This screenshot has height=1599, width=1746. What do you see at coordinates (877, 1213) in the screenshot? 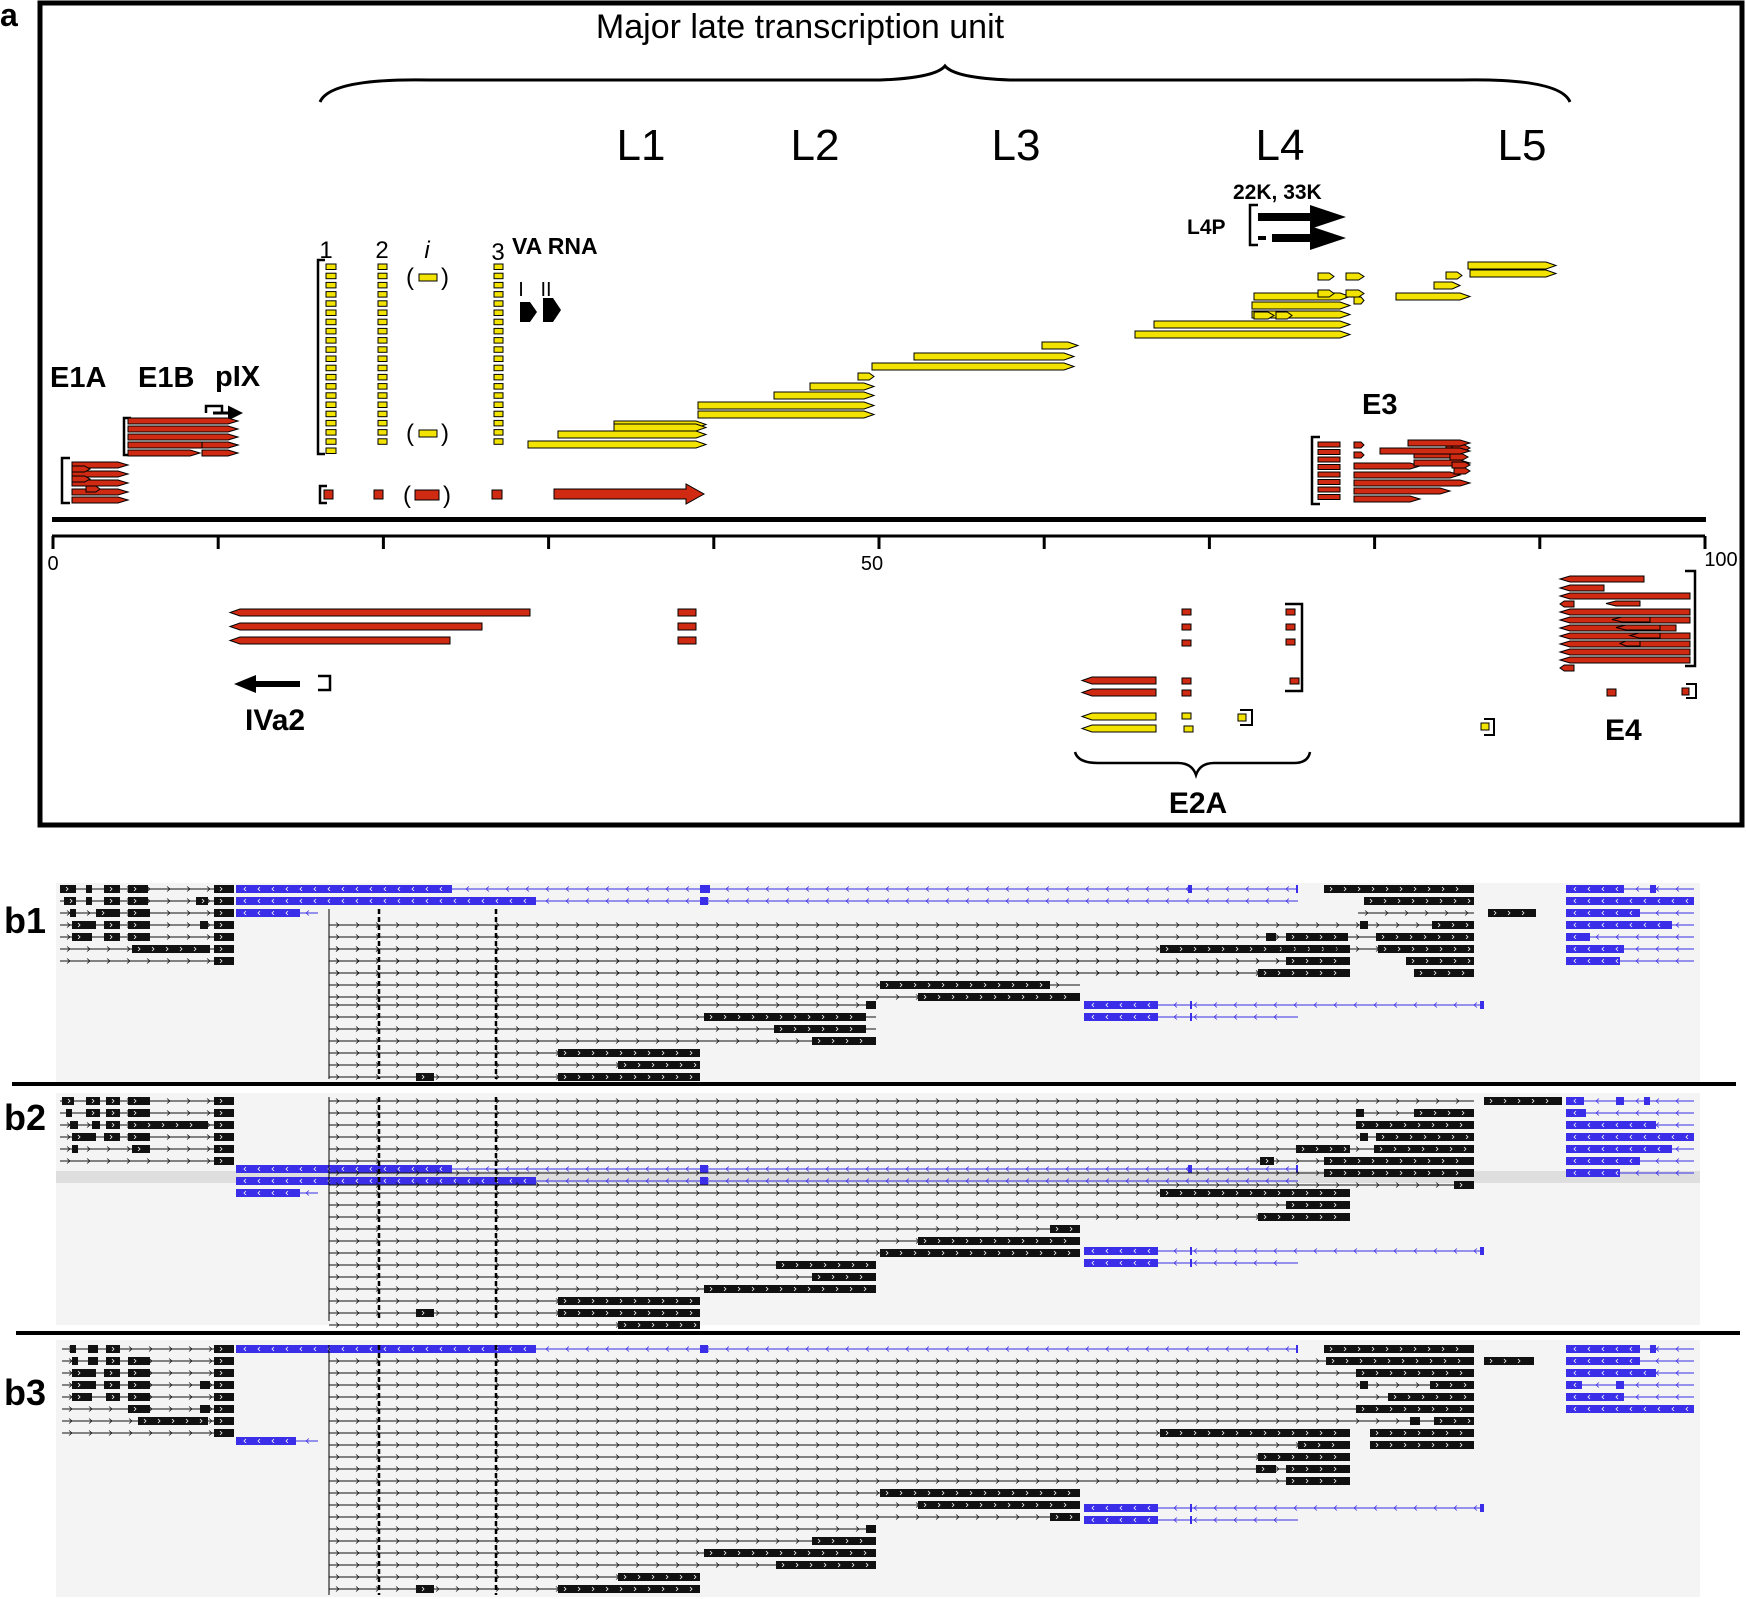
I see `tracks-b2` at bounding box center [877, 1213].